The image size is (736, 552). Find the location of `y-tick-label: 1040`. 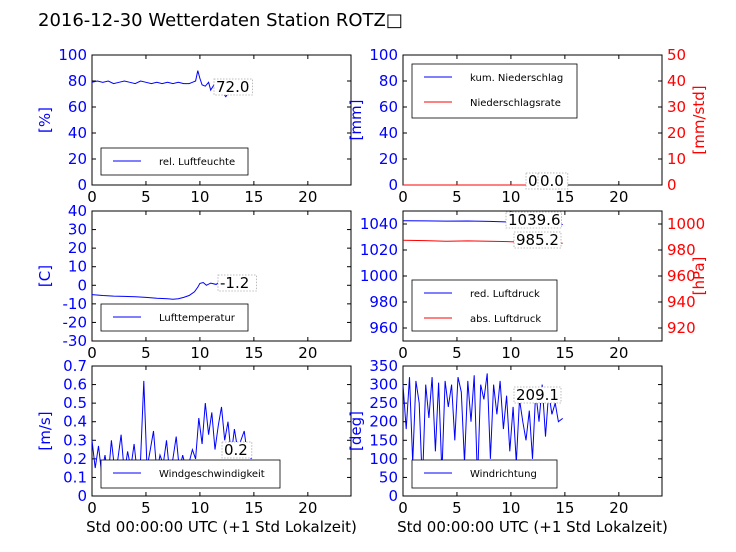

y-tick-label: 1040 is located at coordinates (379, 224).